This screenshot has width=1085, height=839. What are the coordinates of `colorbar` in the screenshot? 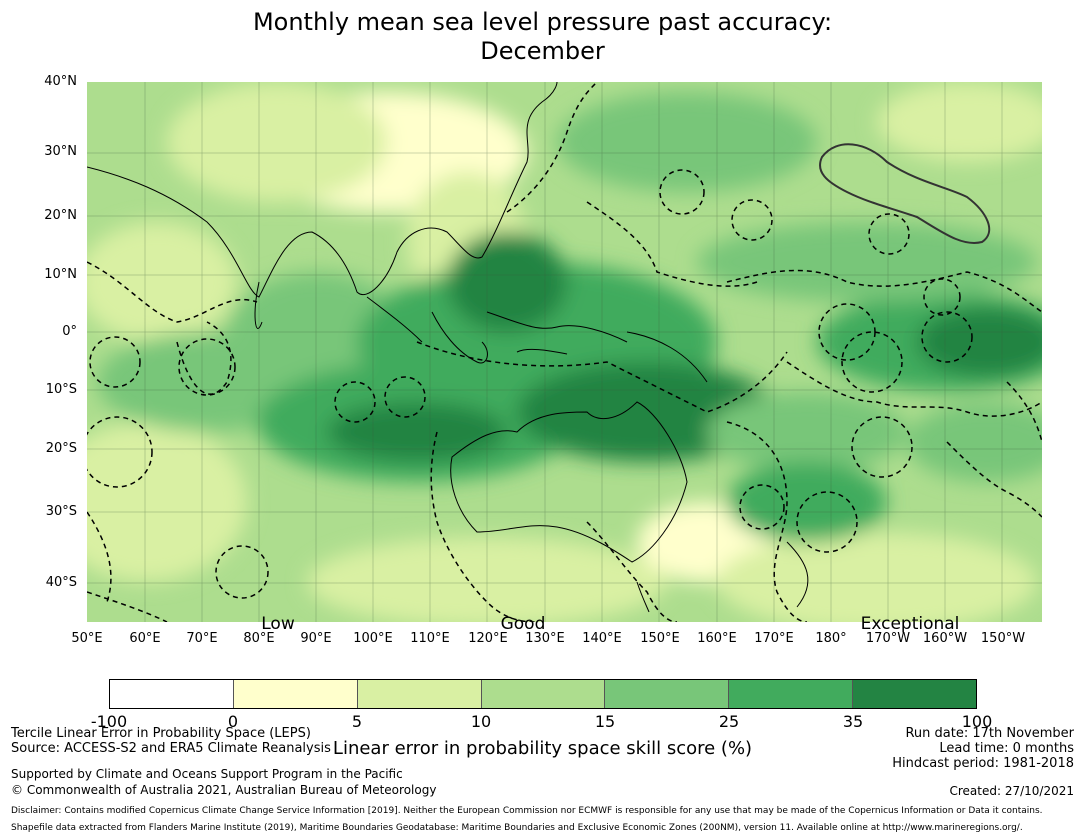 It's located at (543, 694).